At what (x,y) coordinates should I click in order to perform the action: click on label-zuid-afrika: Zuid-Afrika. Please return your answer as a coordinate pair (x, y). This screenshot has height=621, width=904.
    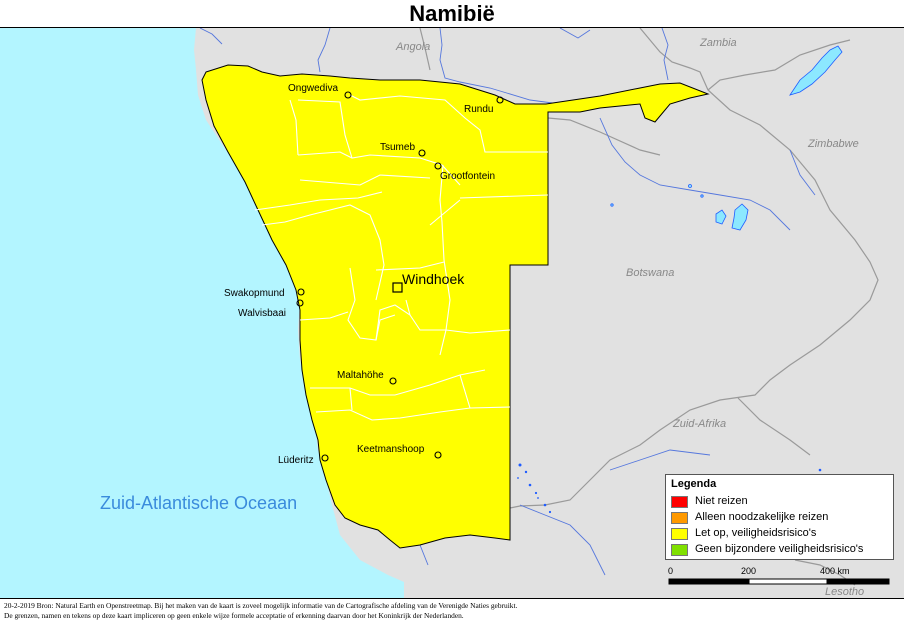
    Looking at the image, I should click on (699, 424).